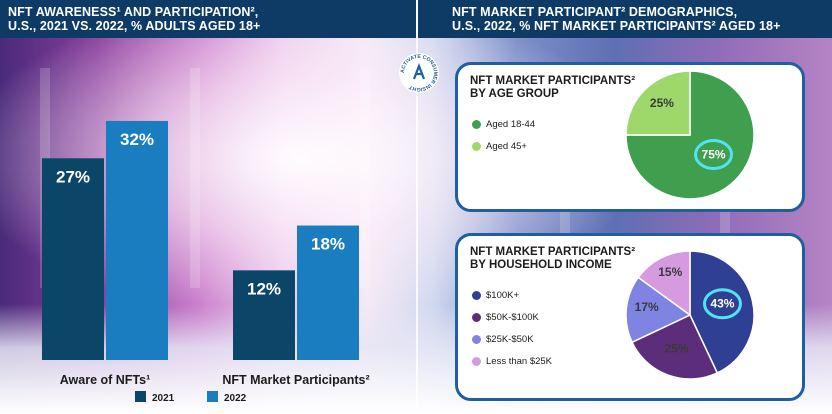 The height and width of the screenshot is (414, 832). I want to click on header-divider, so click(417, 19).